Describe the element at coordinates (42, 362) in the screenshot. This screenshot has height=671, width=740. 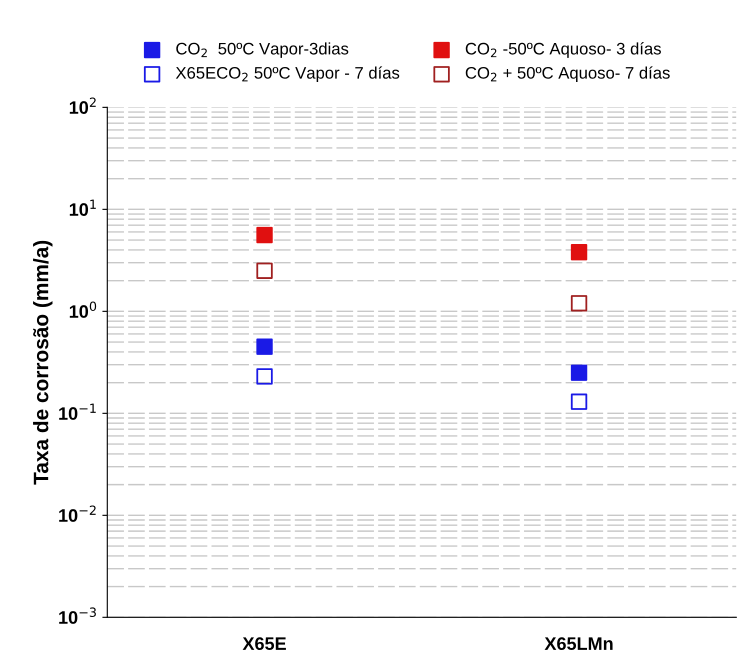
I see `y-axis-title: Taxa de corrosão (mm/a)` at that location.